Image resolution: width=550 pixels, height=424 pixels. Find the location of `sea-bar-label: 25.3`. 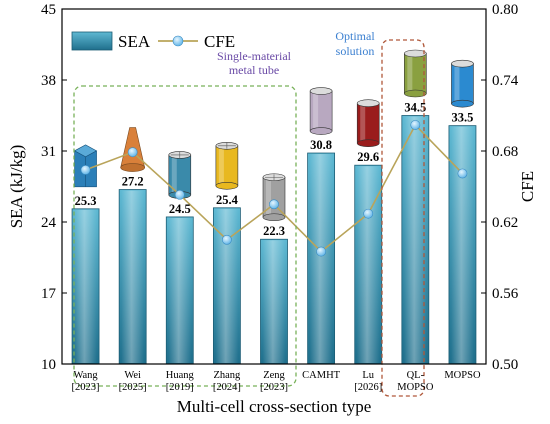

sea-bar-label: 25.3 is located at coordinates (86, 201).